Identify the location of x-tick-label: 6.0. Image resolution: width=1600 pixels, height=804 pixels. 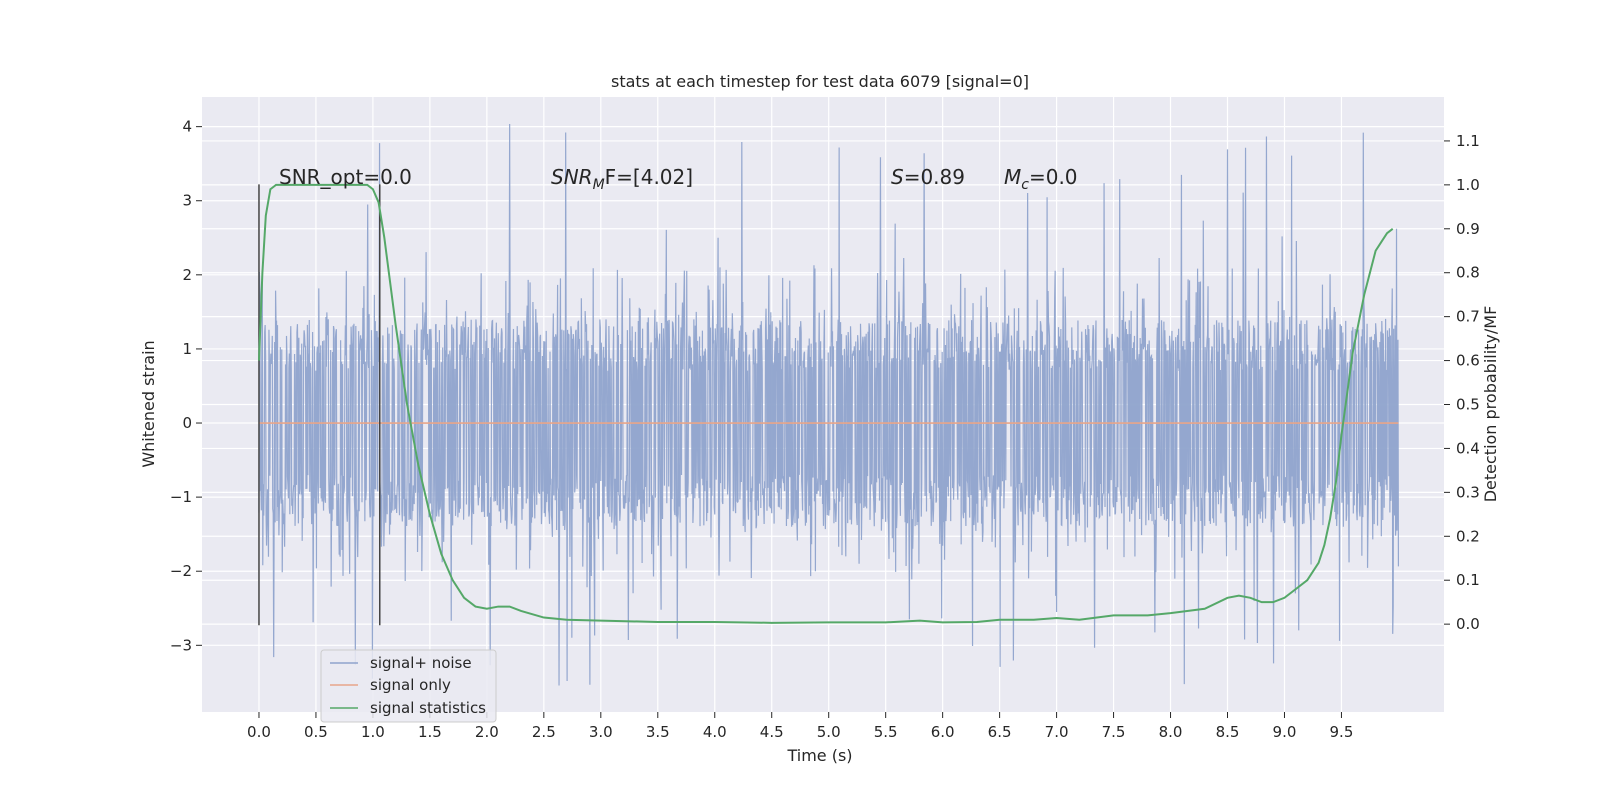
(943, 732).